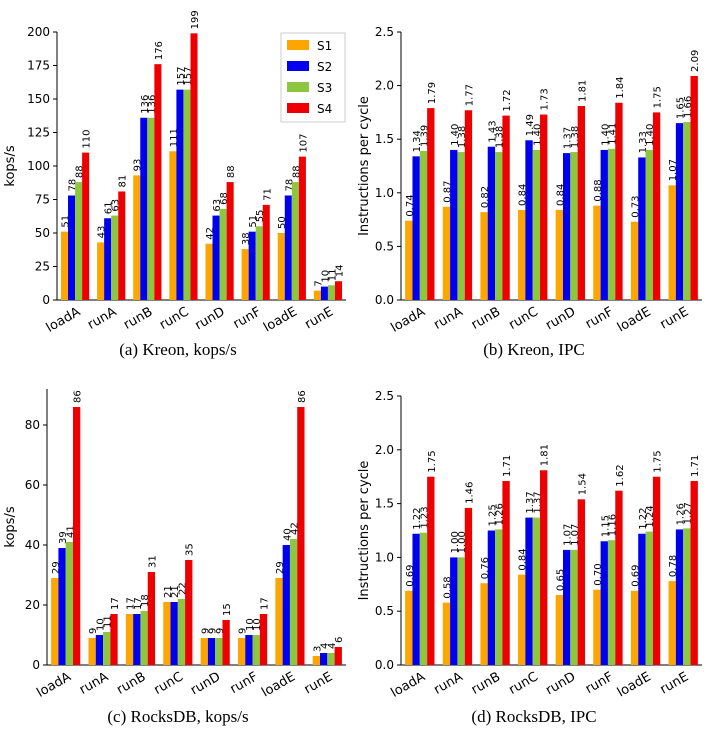 The width and height of the screenshot is (712, 733). What do you see at coordinates (138, 165) in the screenshot?
I see `bar-value-label: 93` at bounding box center [138, 165].